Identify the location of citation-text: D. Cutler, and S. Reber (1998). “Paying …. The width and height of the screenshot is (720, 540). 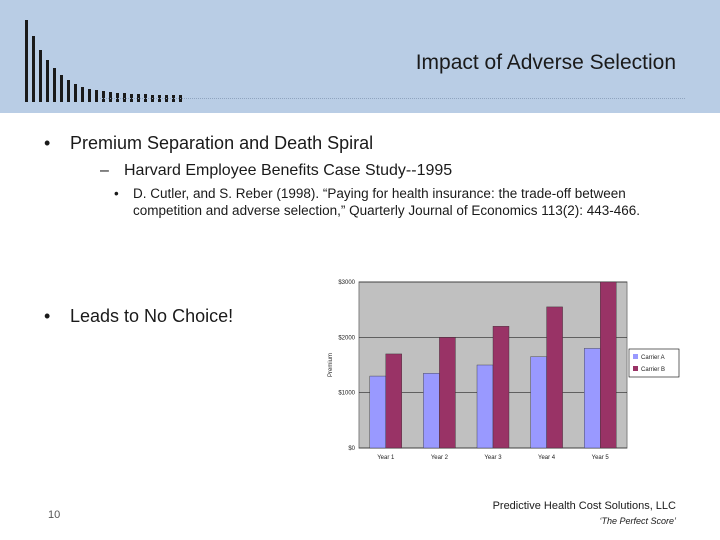
(387, 202).